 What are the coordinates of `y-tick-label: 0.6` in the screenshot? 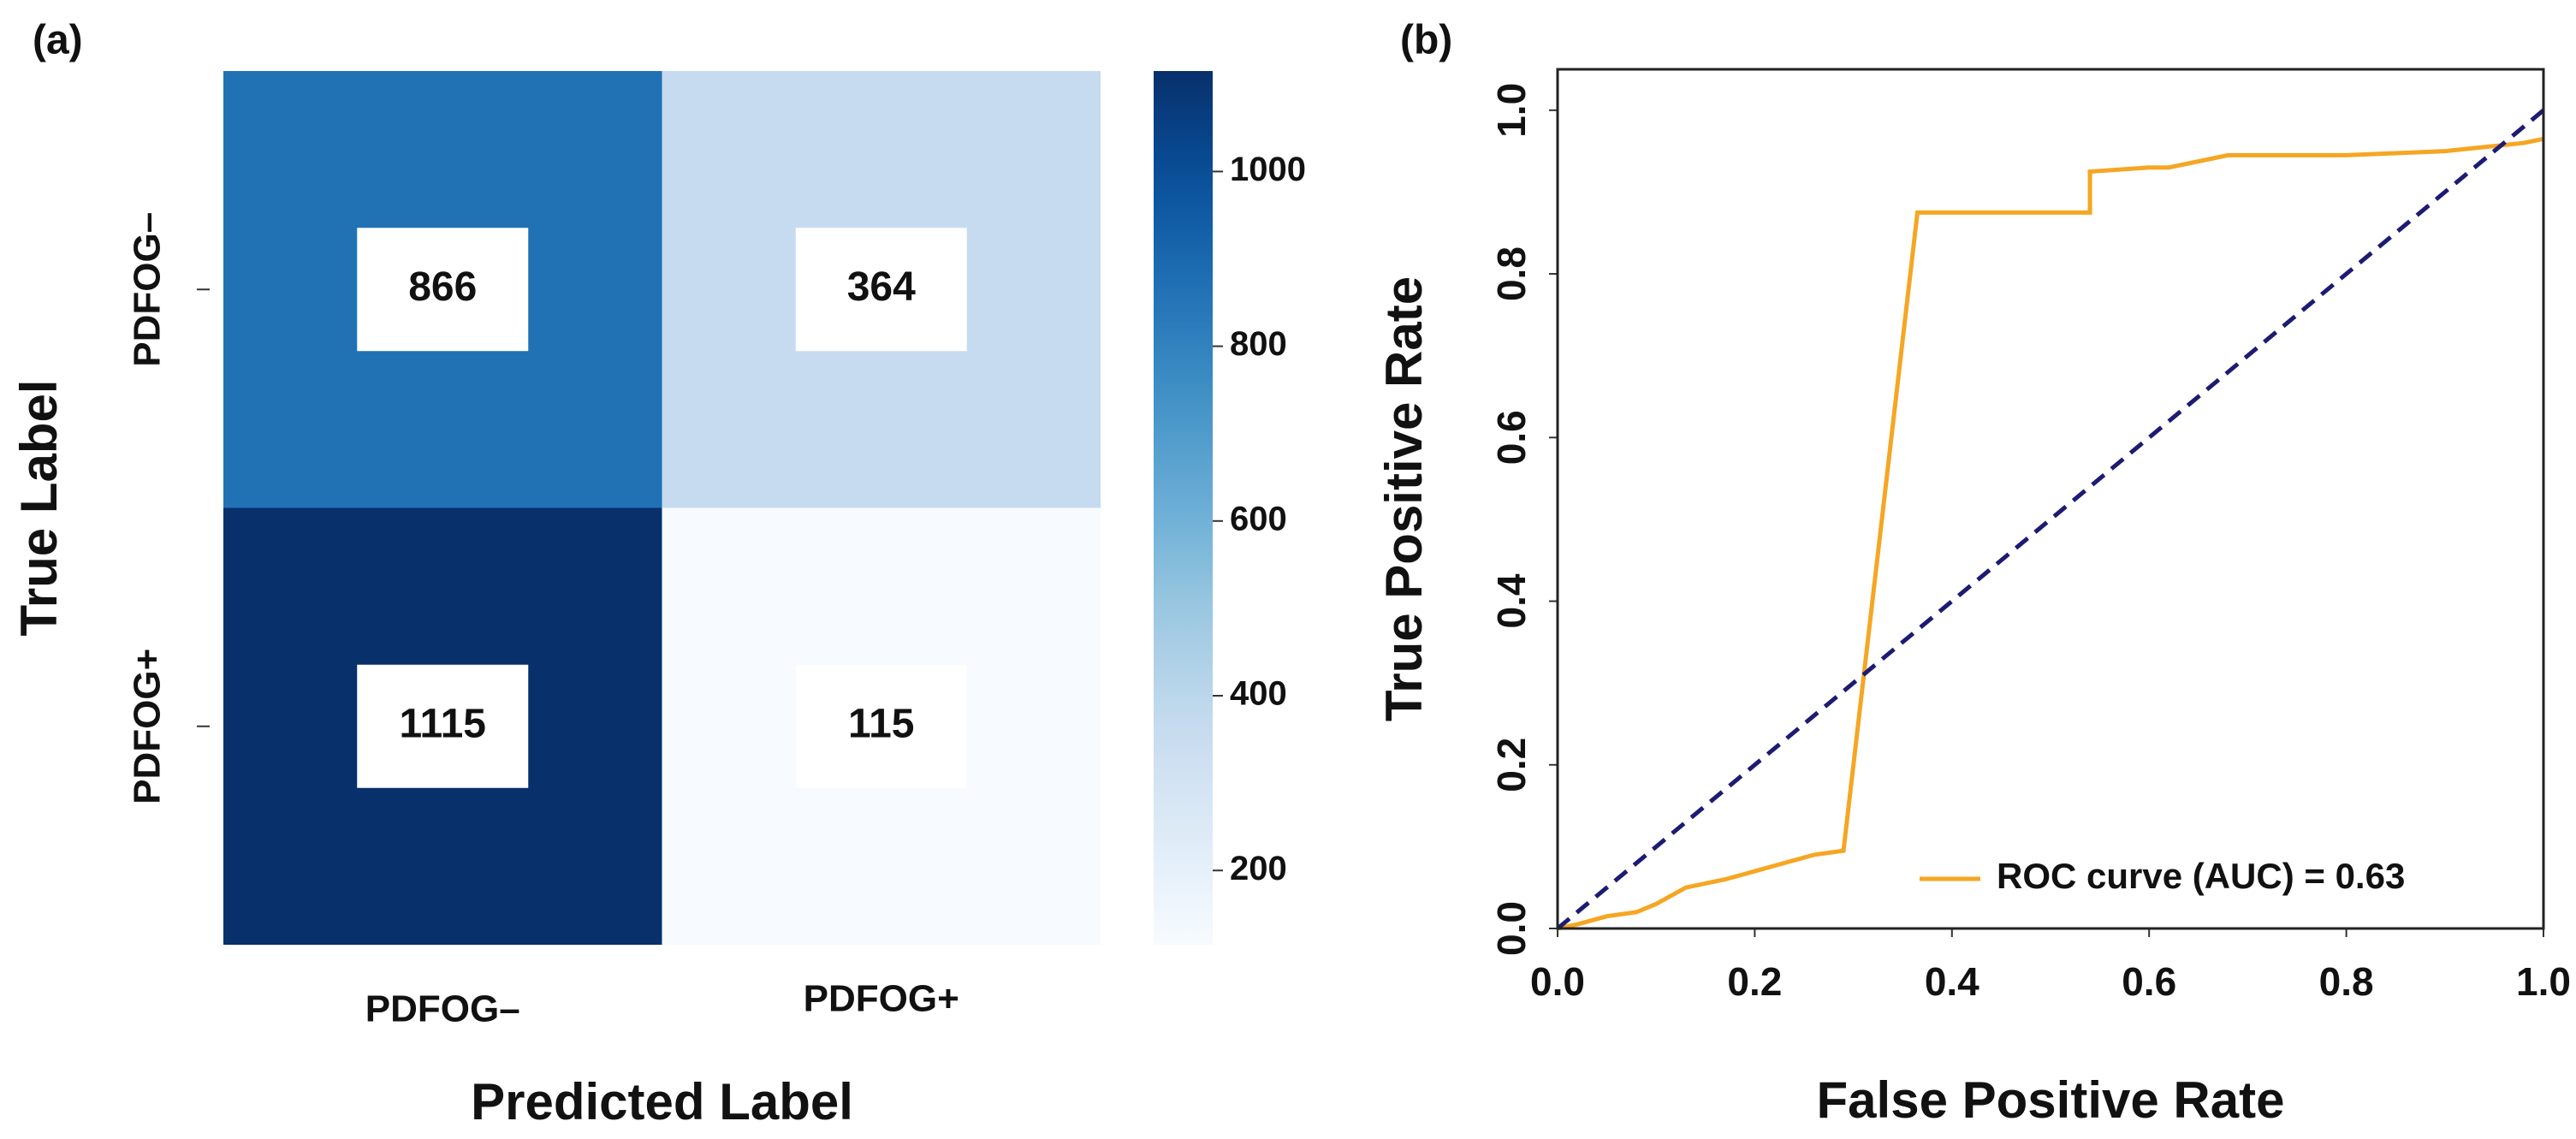 It's located at (1511, 437).